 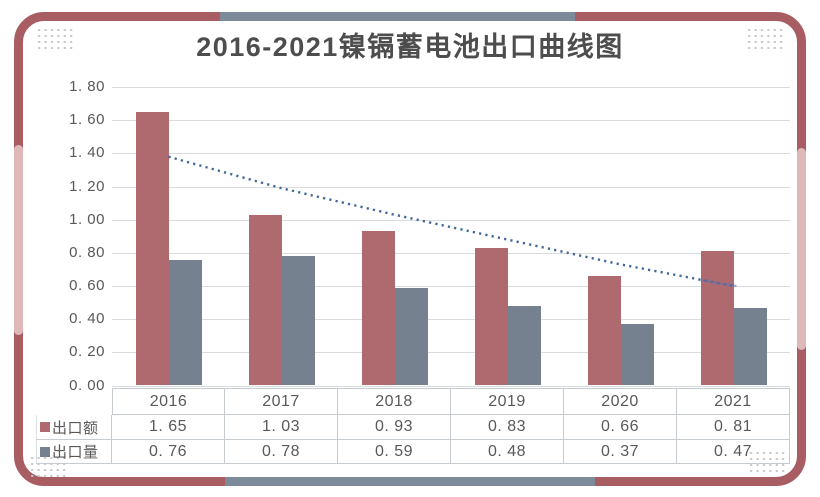 I want to click on y-tick-label: 0. 60, so click(x=87, y=285).